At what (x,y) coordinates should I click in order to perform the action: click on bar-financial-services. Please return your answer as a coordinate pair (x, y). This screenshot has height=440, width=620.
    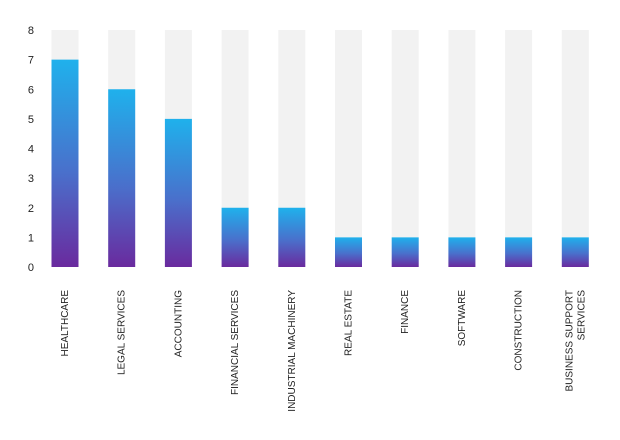
    Looking at the image, I should click on (235, 237).